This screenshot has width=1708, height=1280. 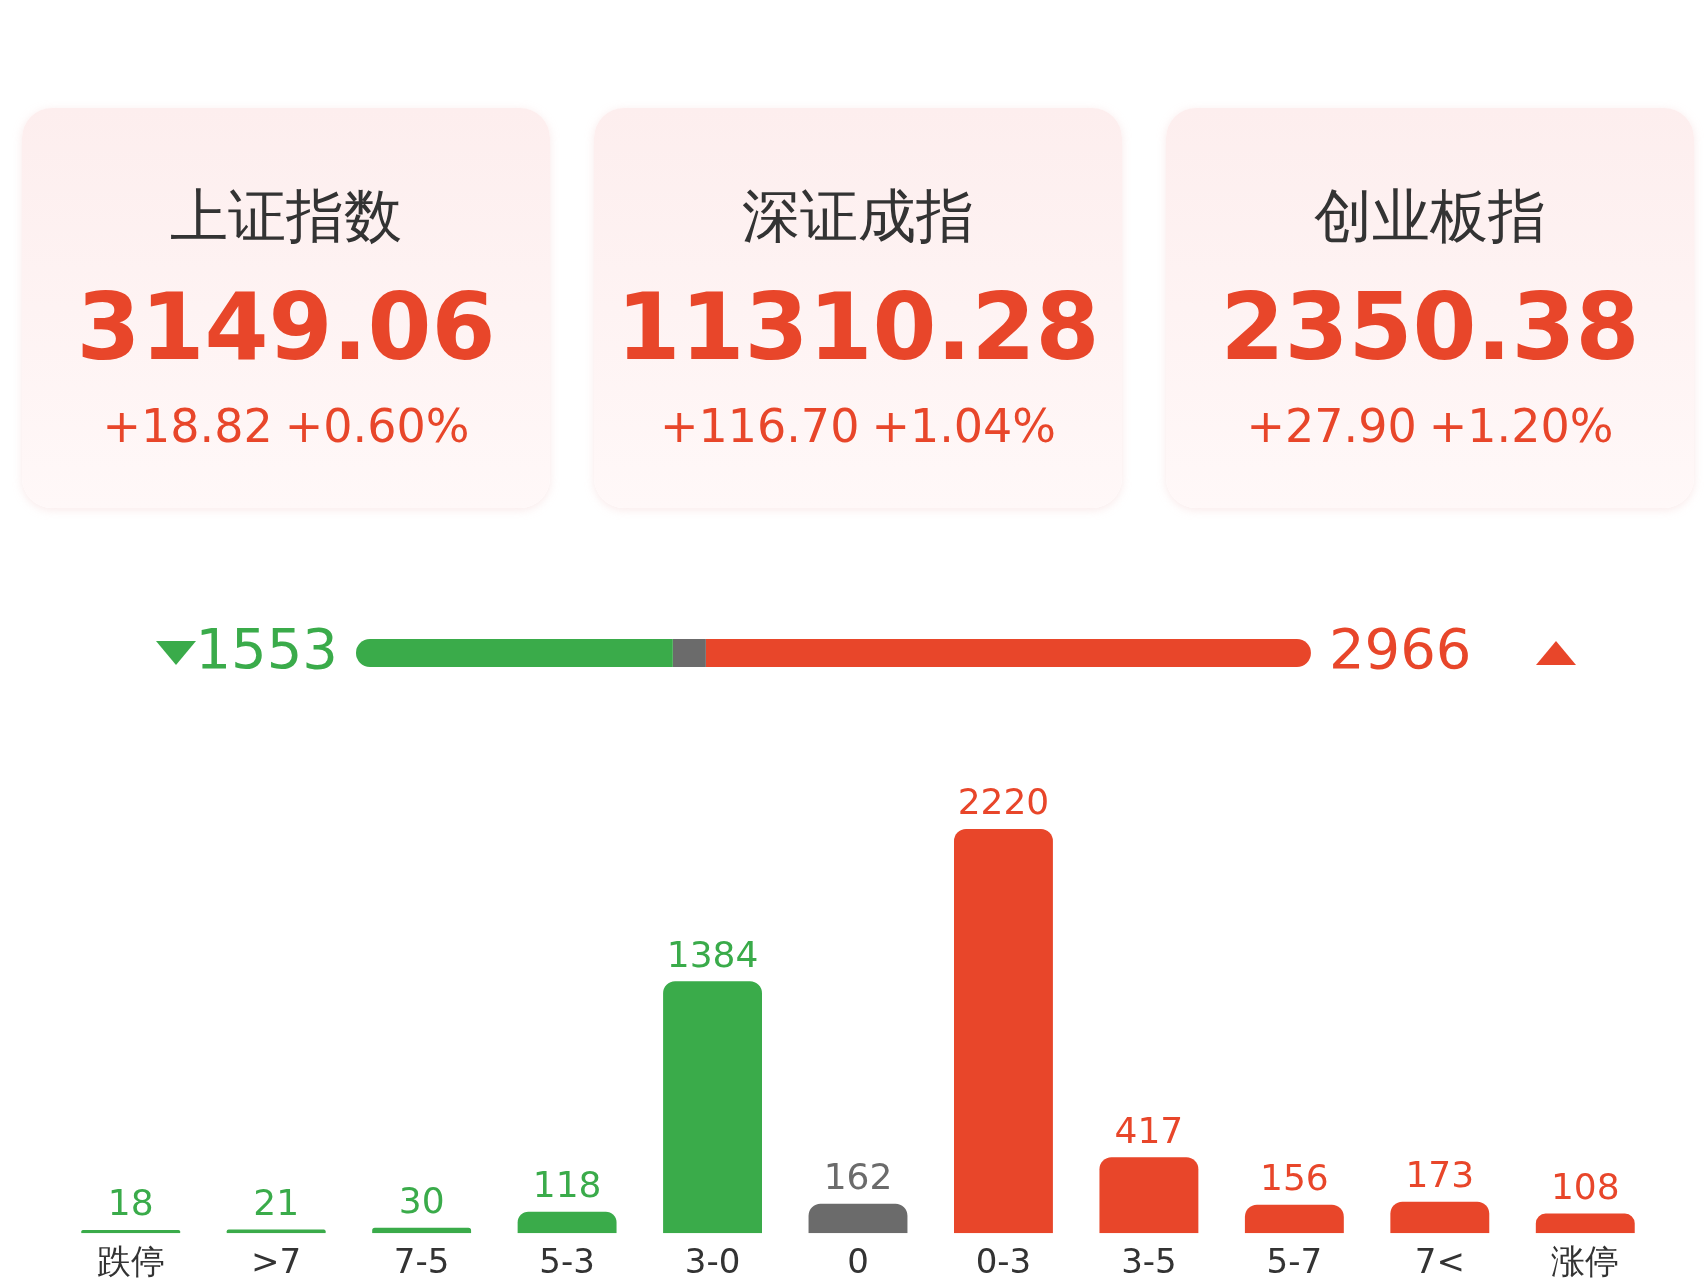 What do you see at coordinates (1521, 426) in the screenshot?
I see `text: +1.20%` at bounding box center [1521, 426].